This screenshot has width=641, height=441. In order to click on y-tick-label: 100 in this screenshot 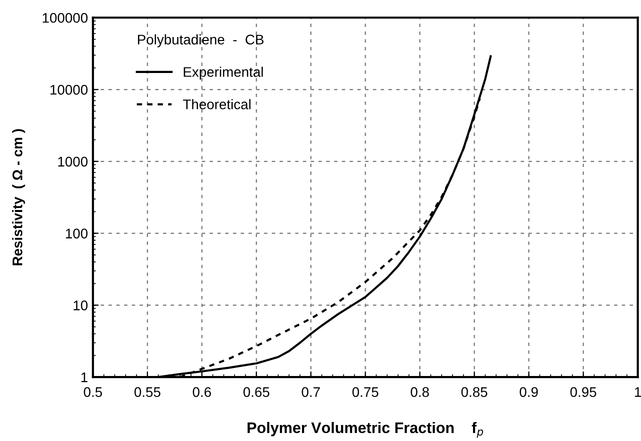, I will do `click(77, 233)`.